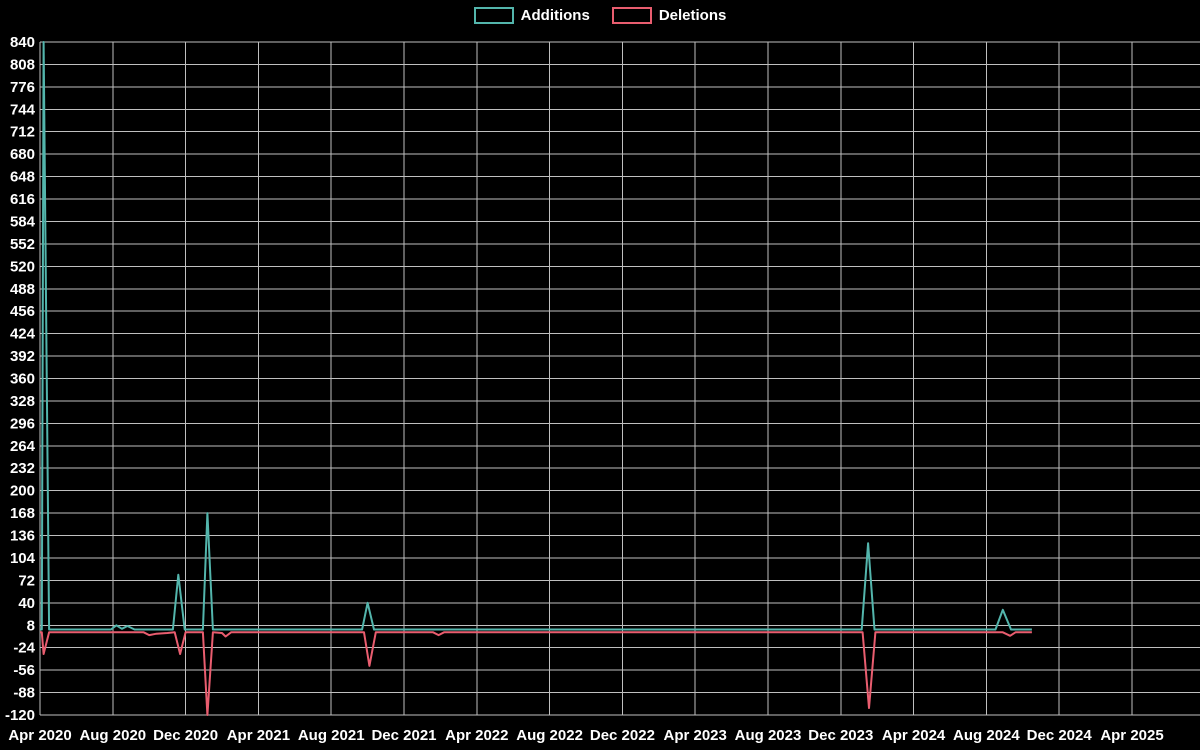 The width and height of the screenshot is (1200, 750). I want to click on y-tick-label: 488, so click(22, 289).